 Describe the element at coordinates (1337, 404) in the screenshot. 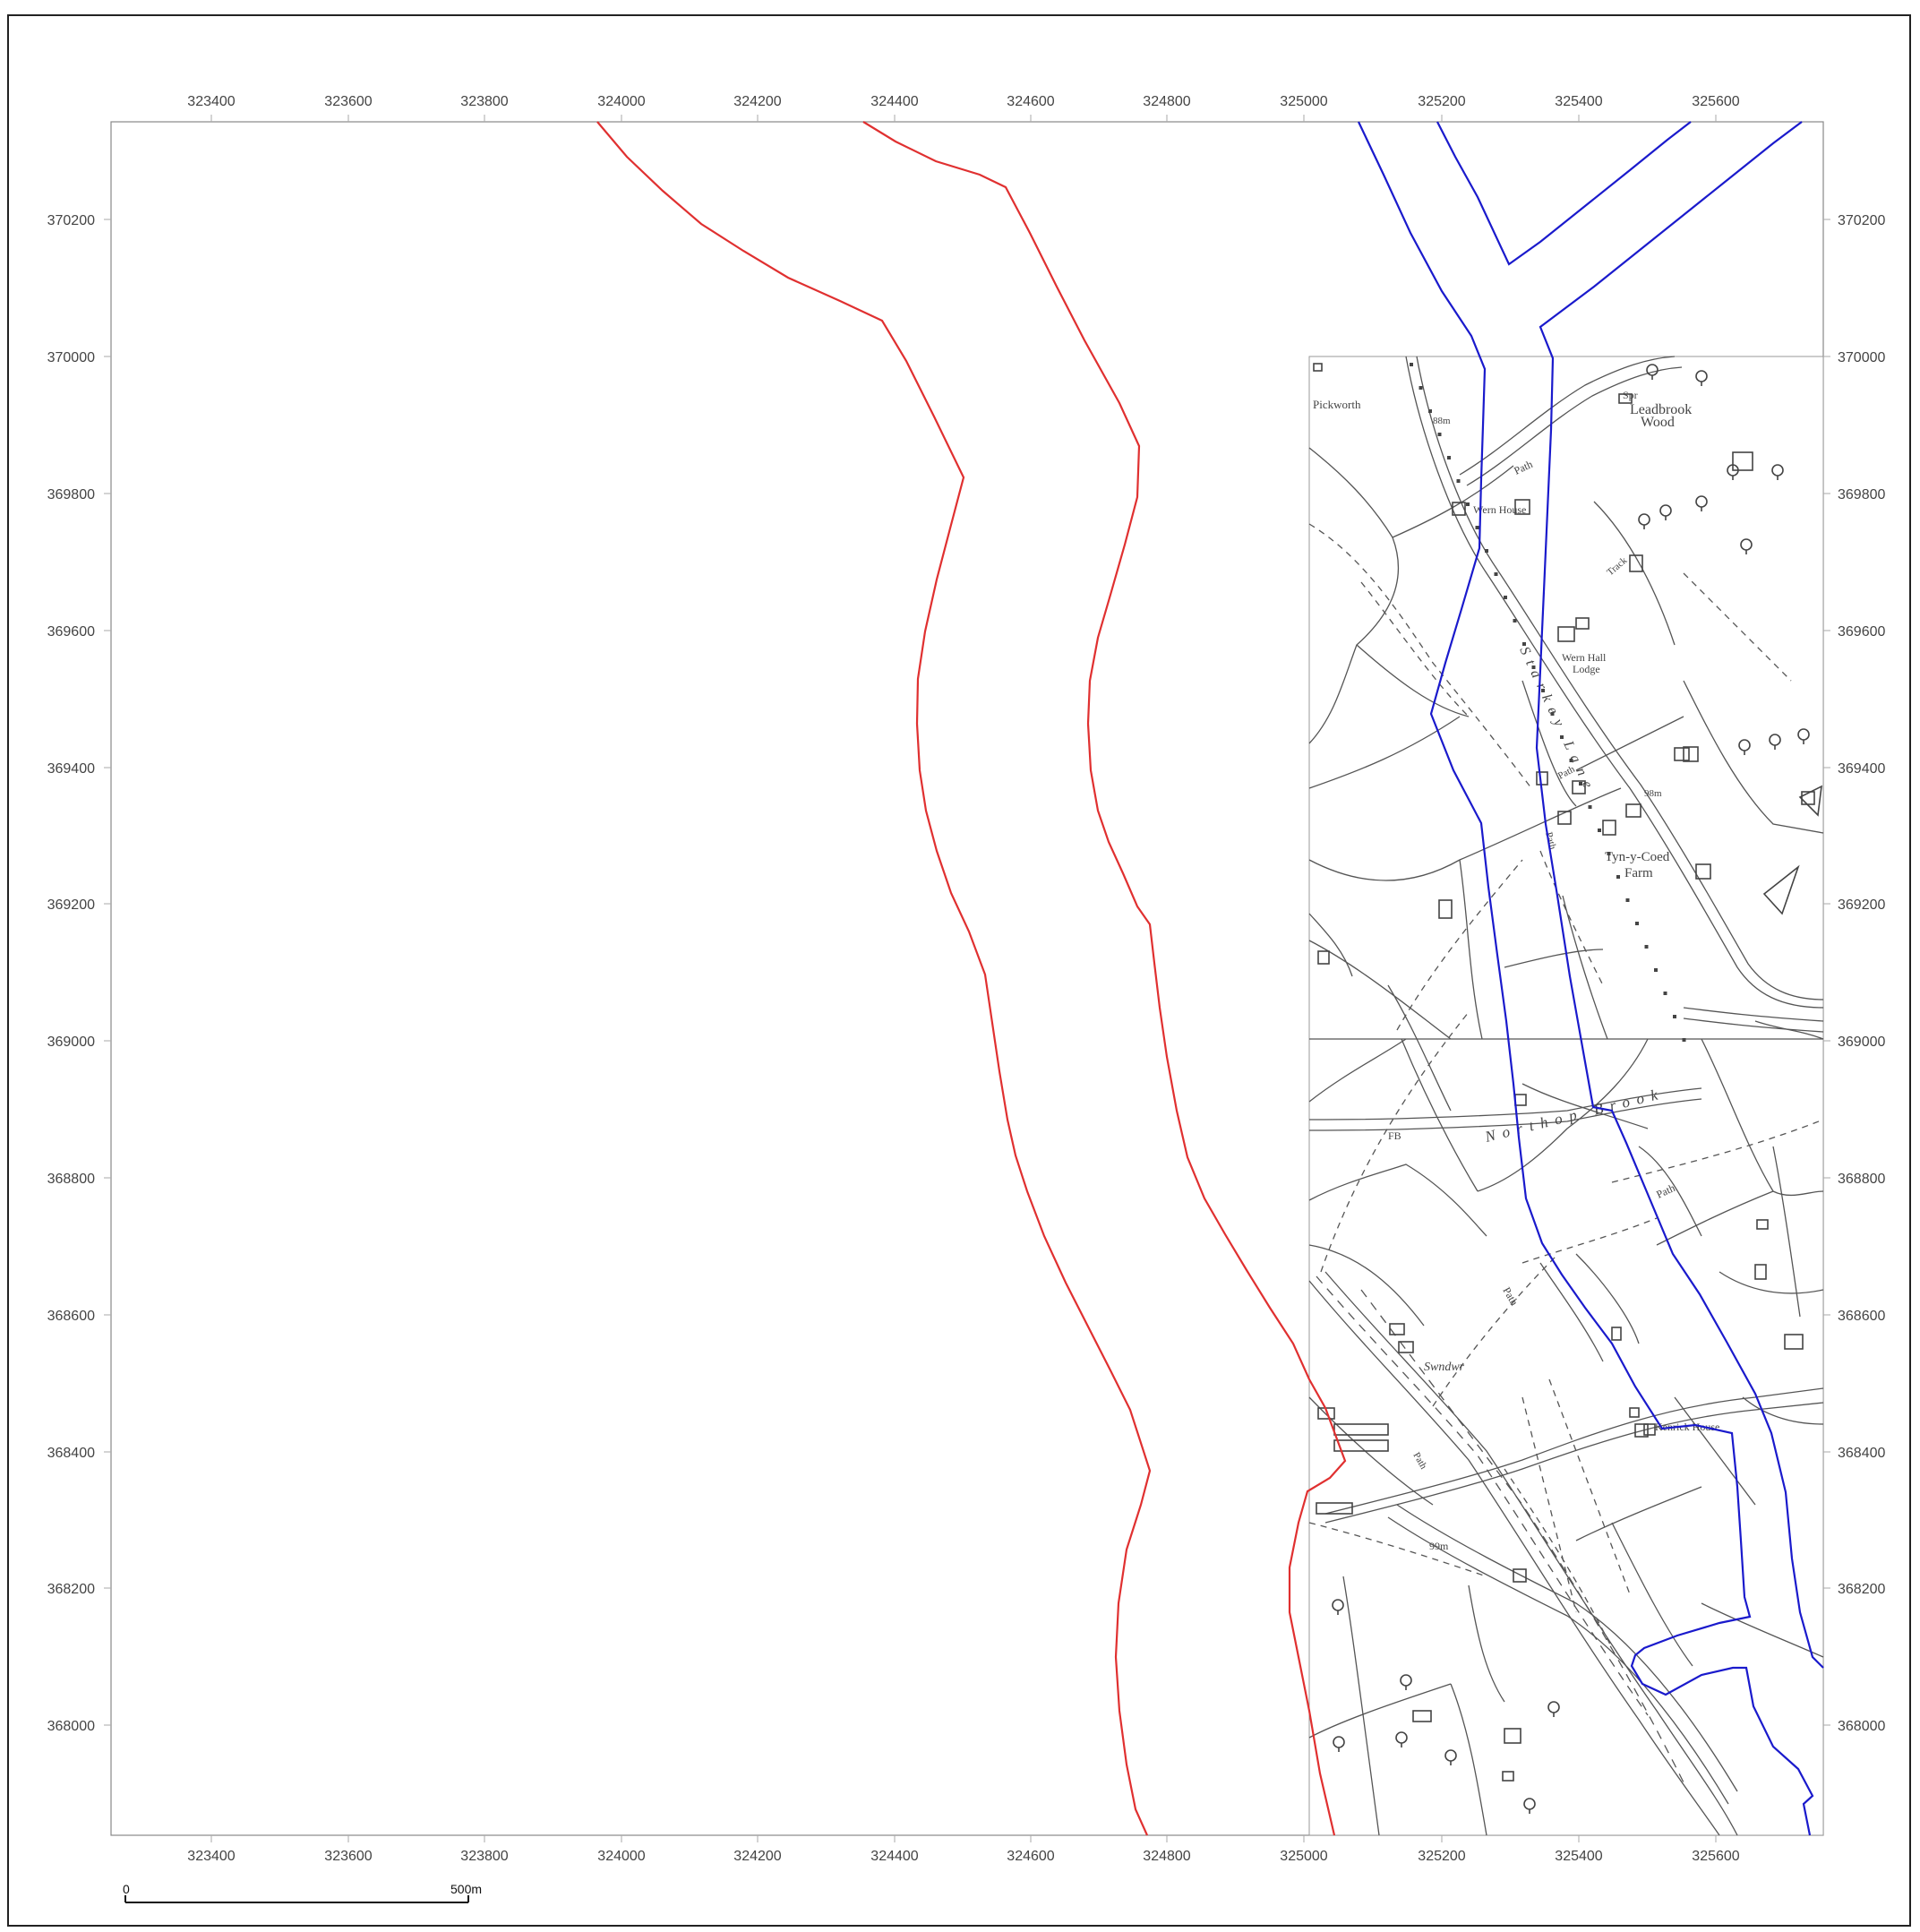

I see `label-pickworth: Pickworth` at that location.